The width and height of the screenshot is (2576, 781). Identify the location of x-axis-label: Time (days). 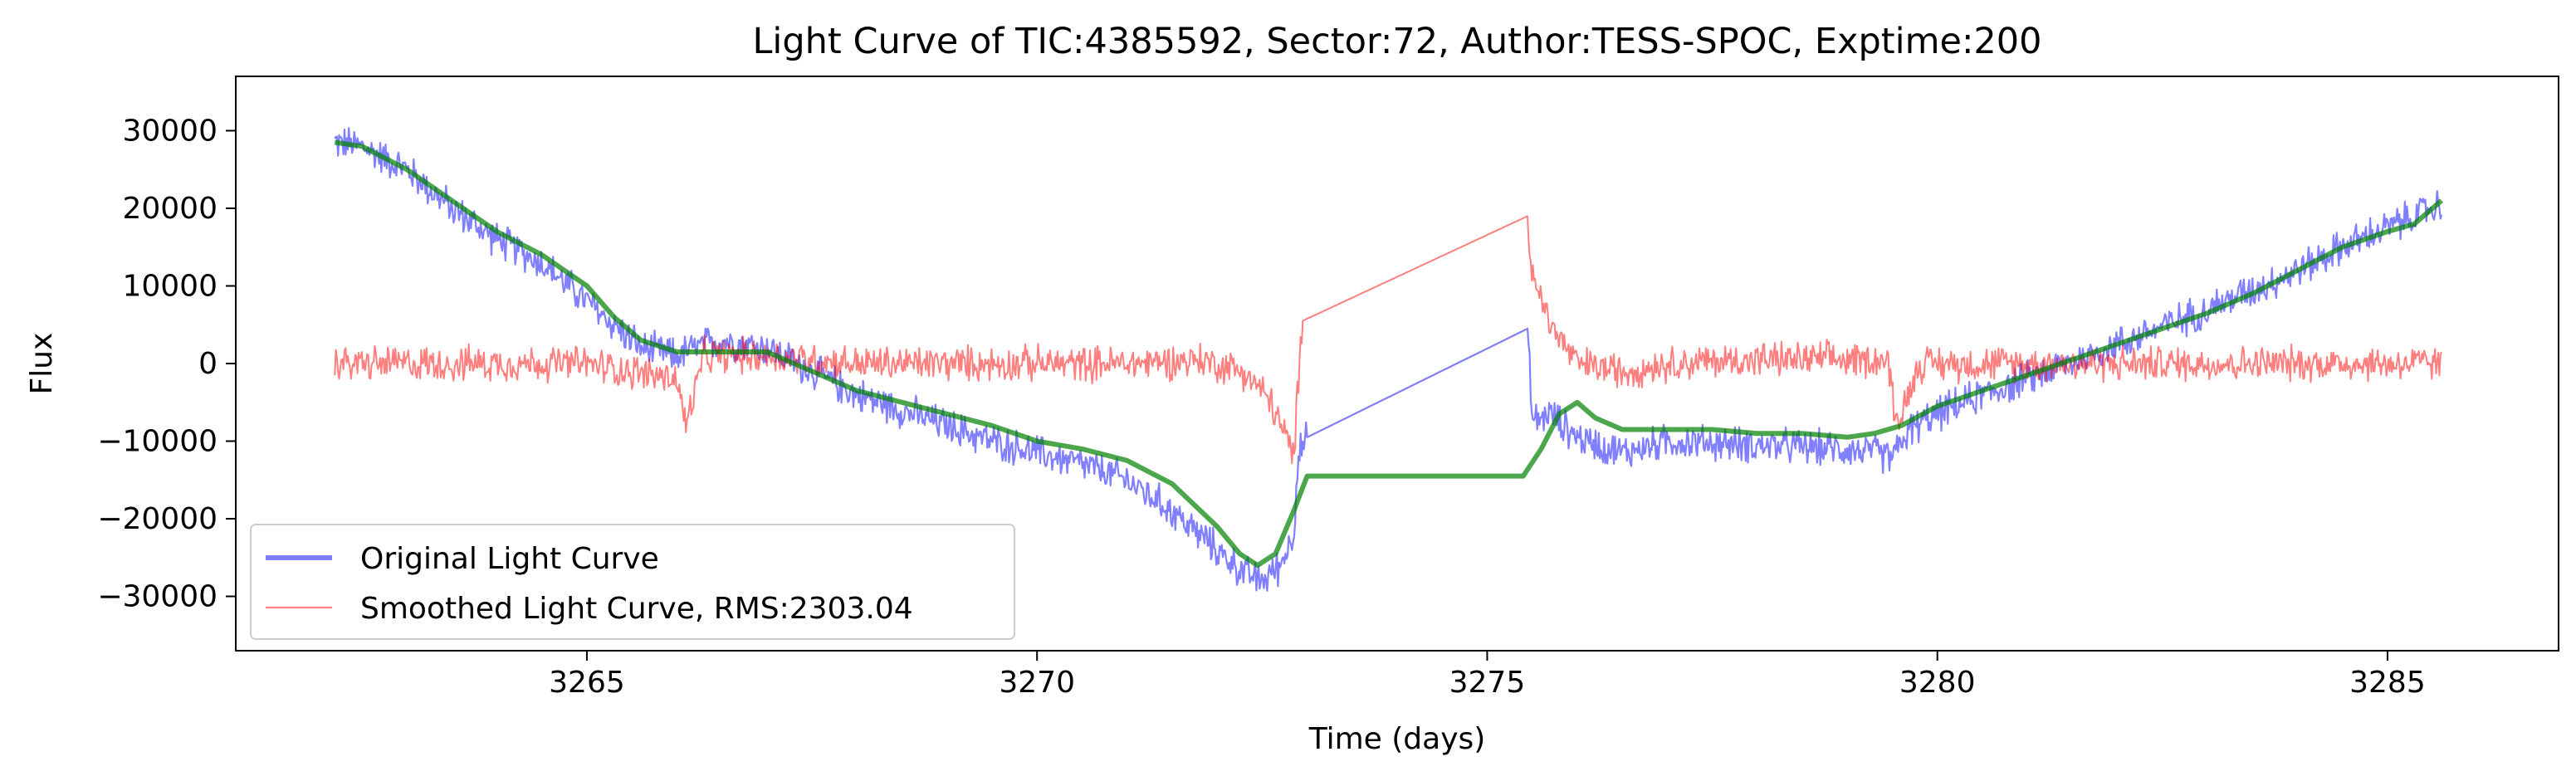
(1397, 739).